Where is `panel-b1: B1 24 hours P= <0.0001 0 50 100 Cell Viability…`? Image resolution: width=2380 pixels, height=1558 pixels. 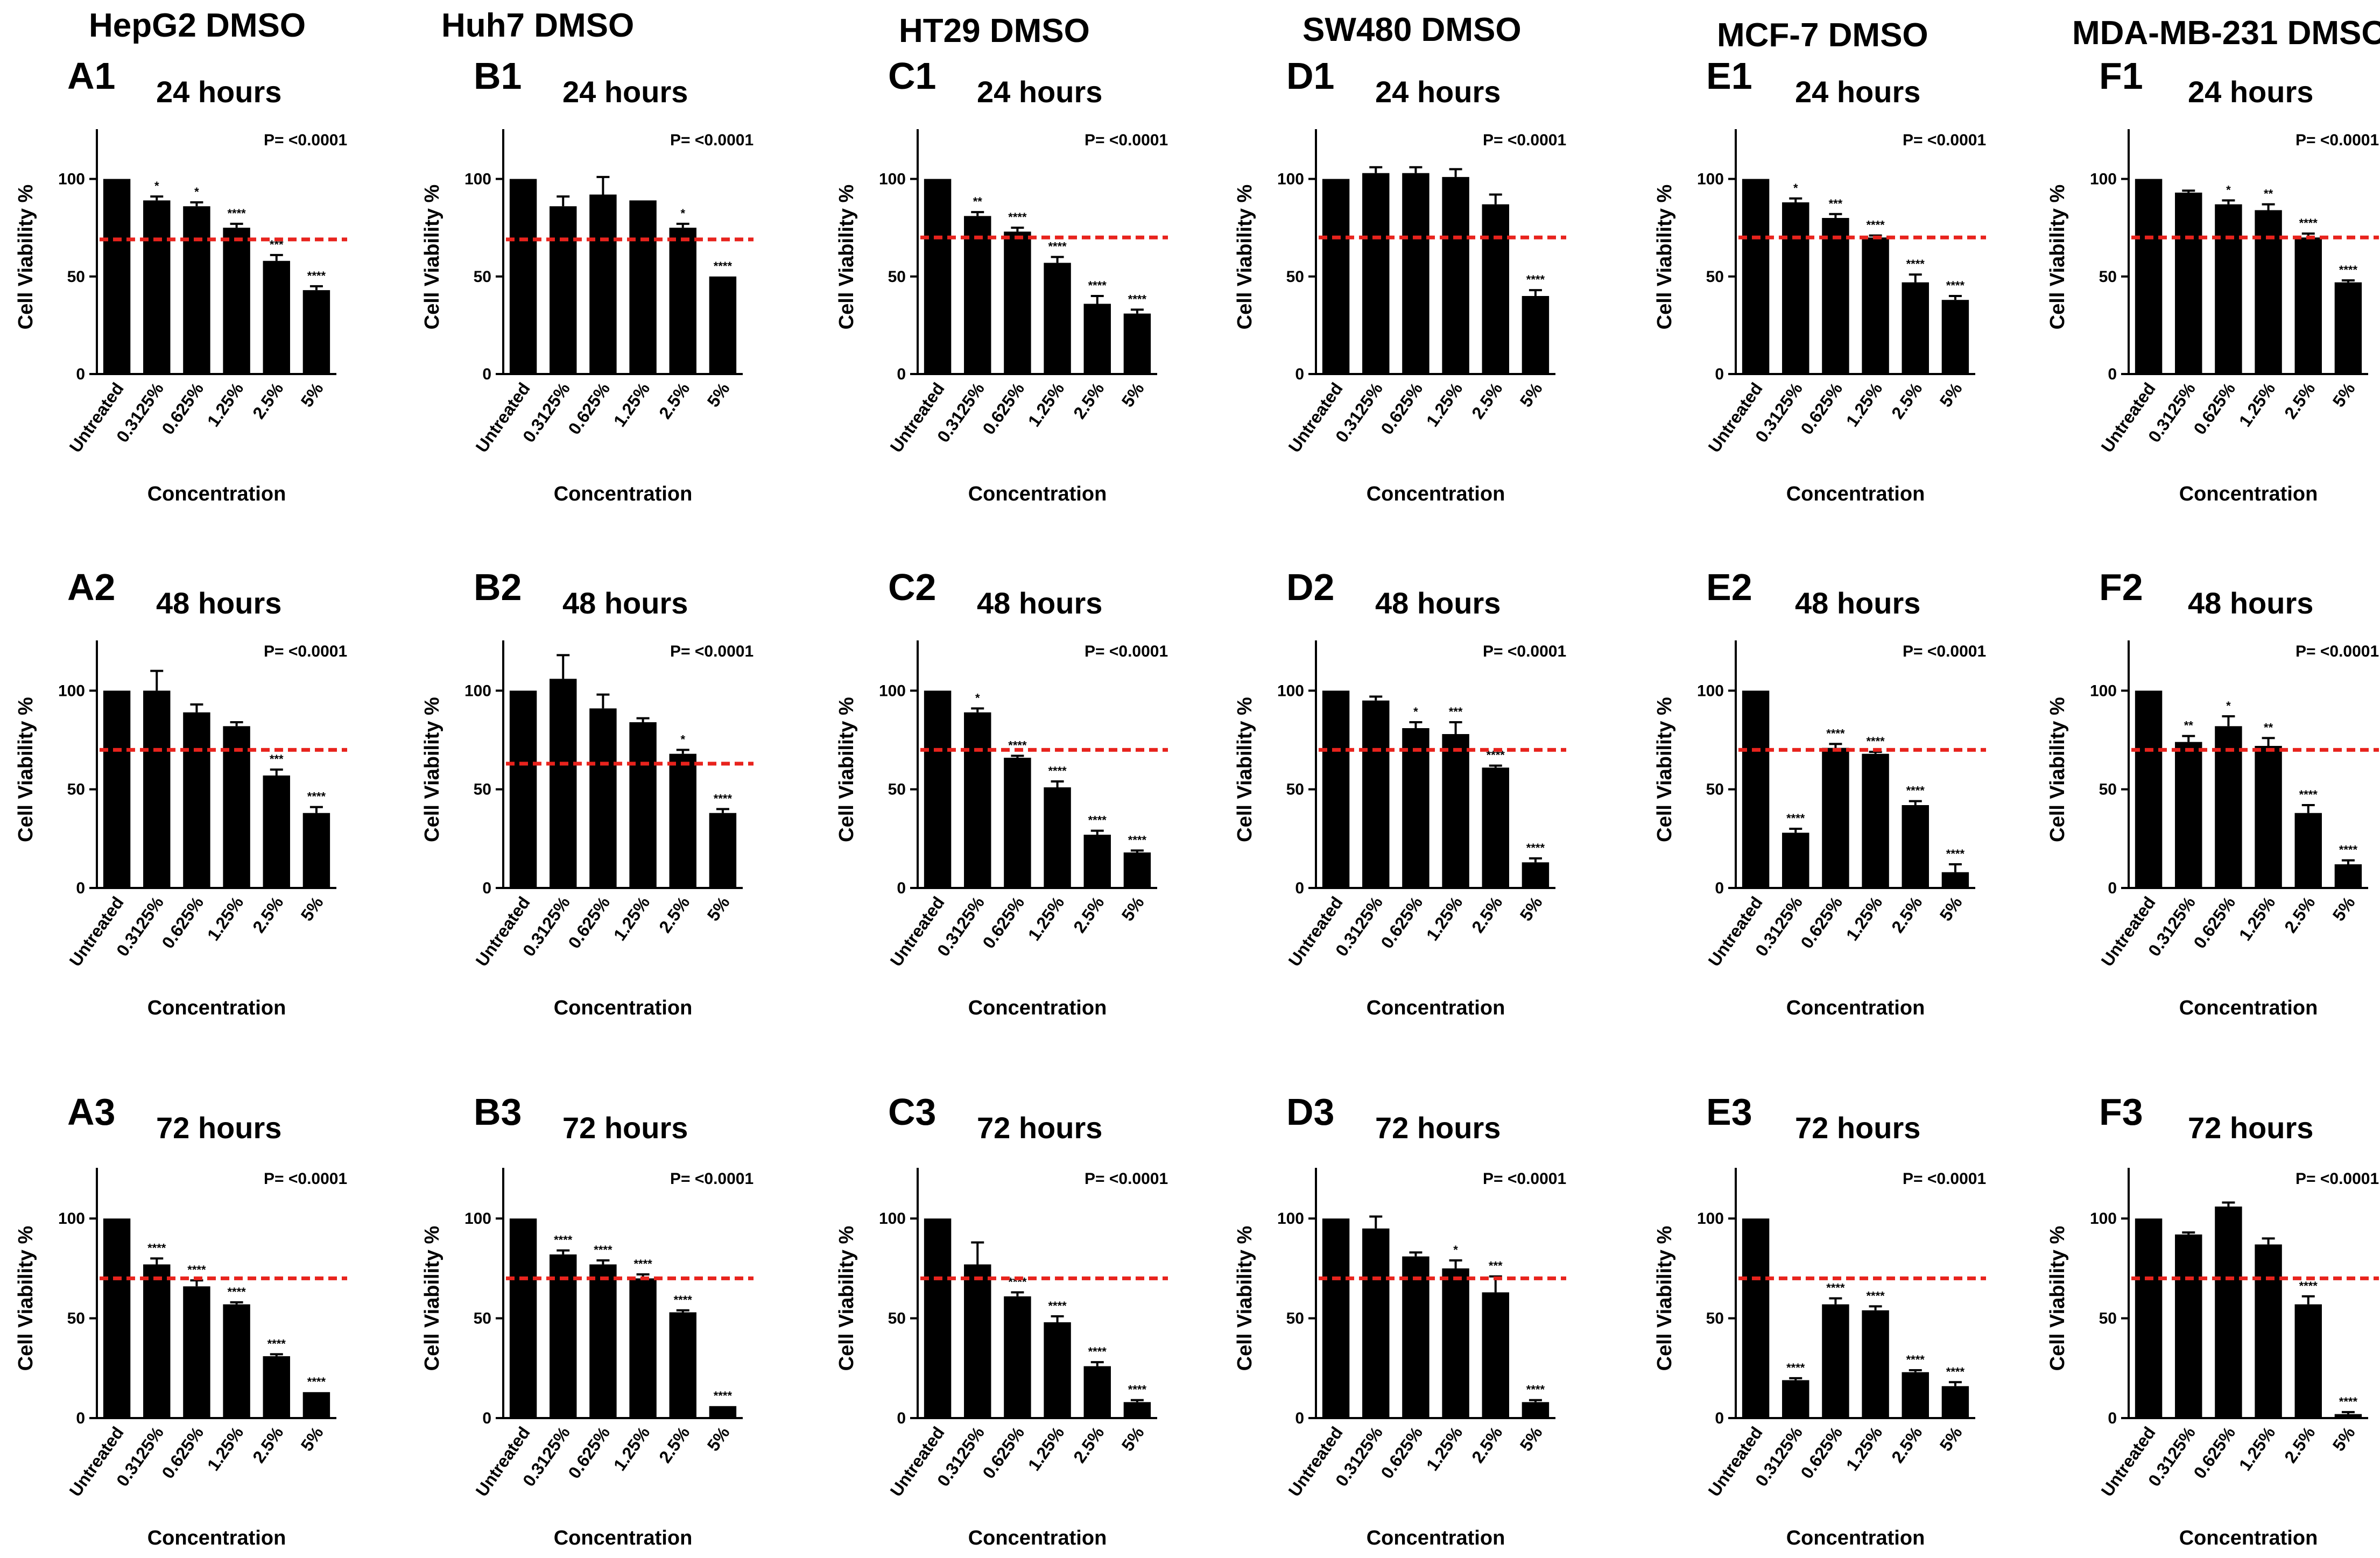
panel-b1: B1 24 hours P= <0.0001 0 50 100 Cell Viability… is located at coordinates (588, 280).